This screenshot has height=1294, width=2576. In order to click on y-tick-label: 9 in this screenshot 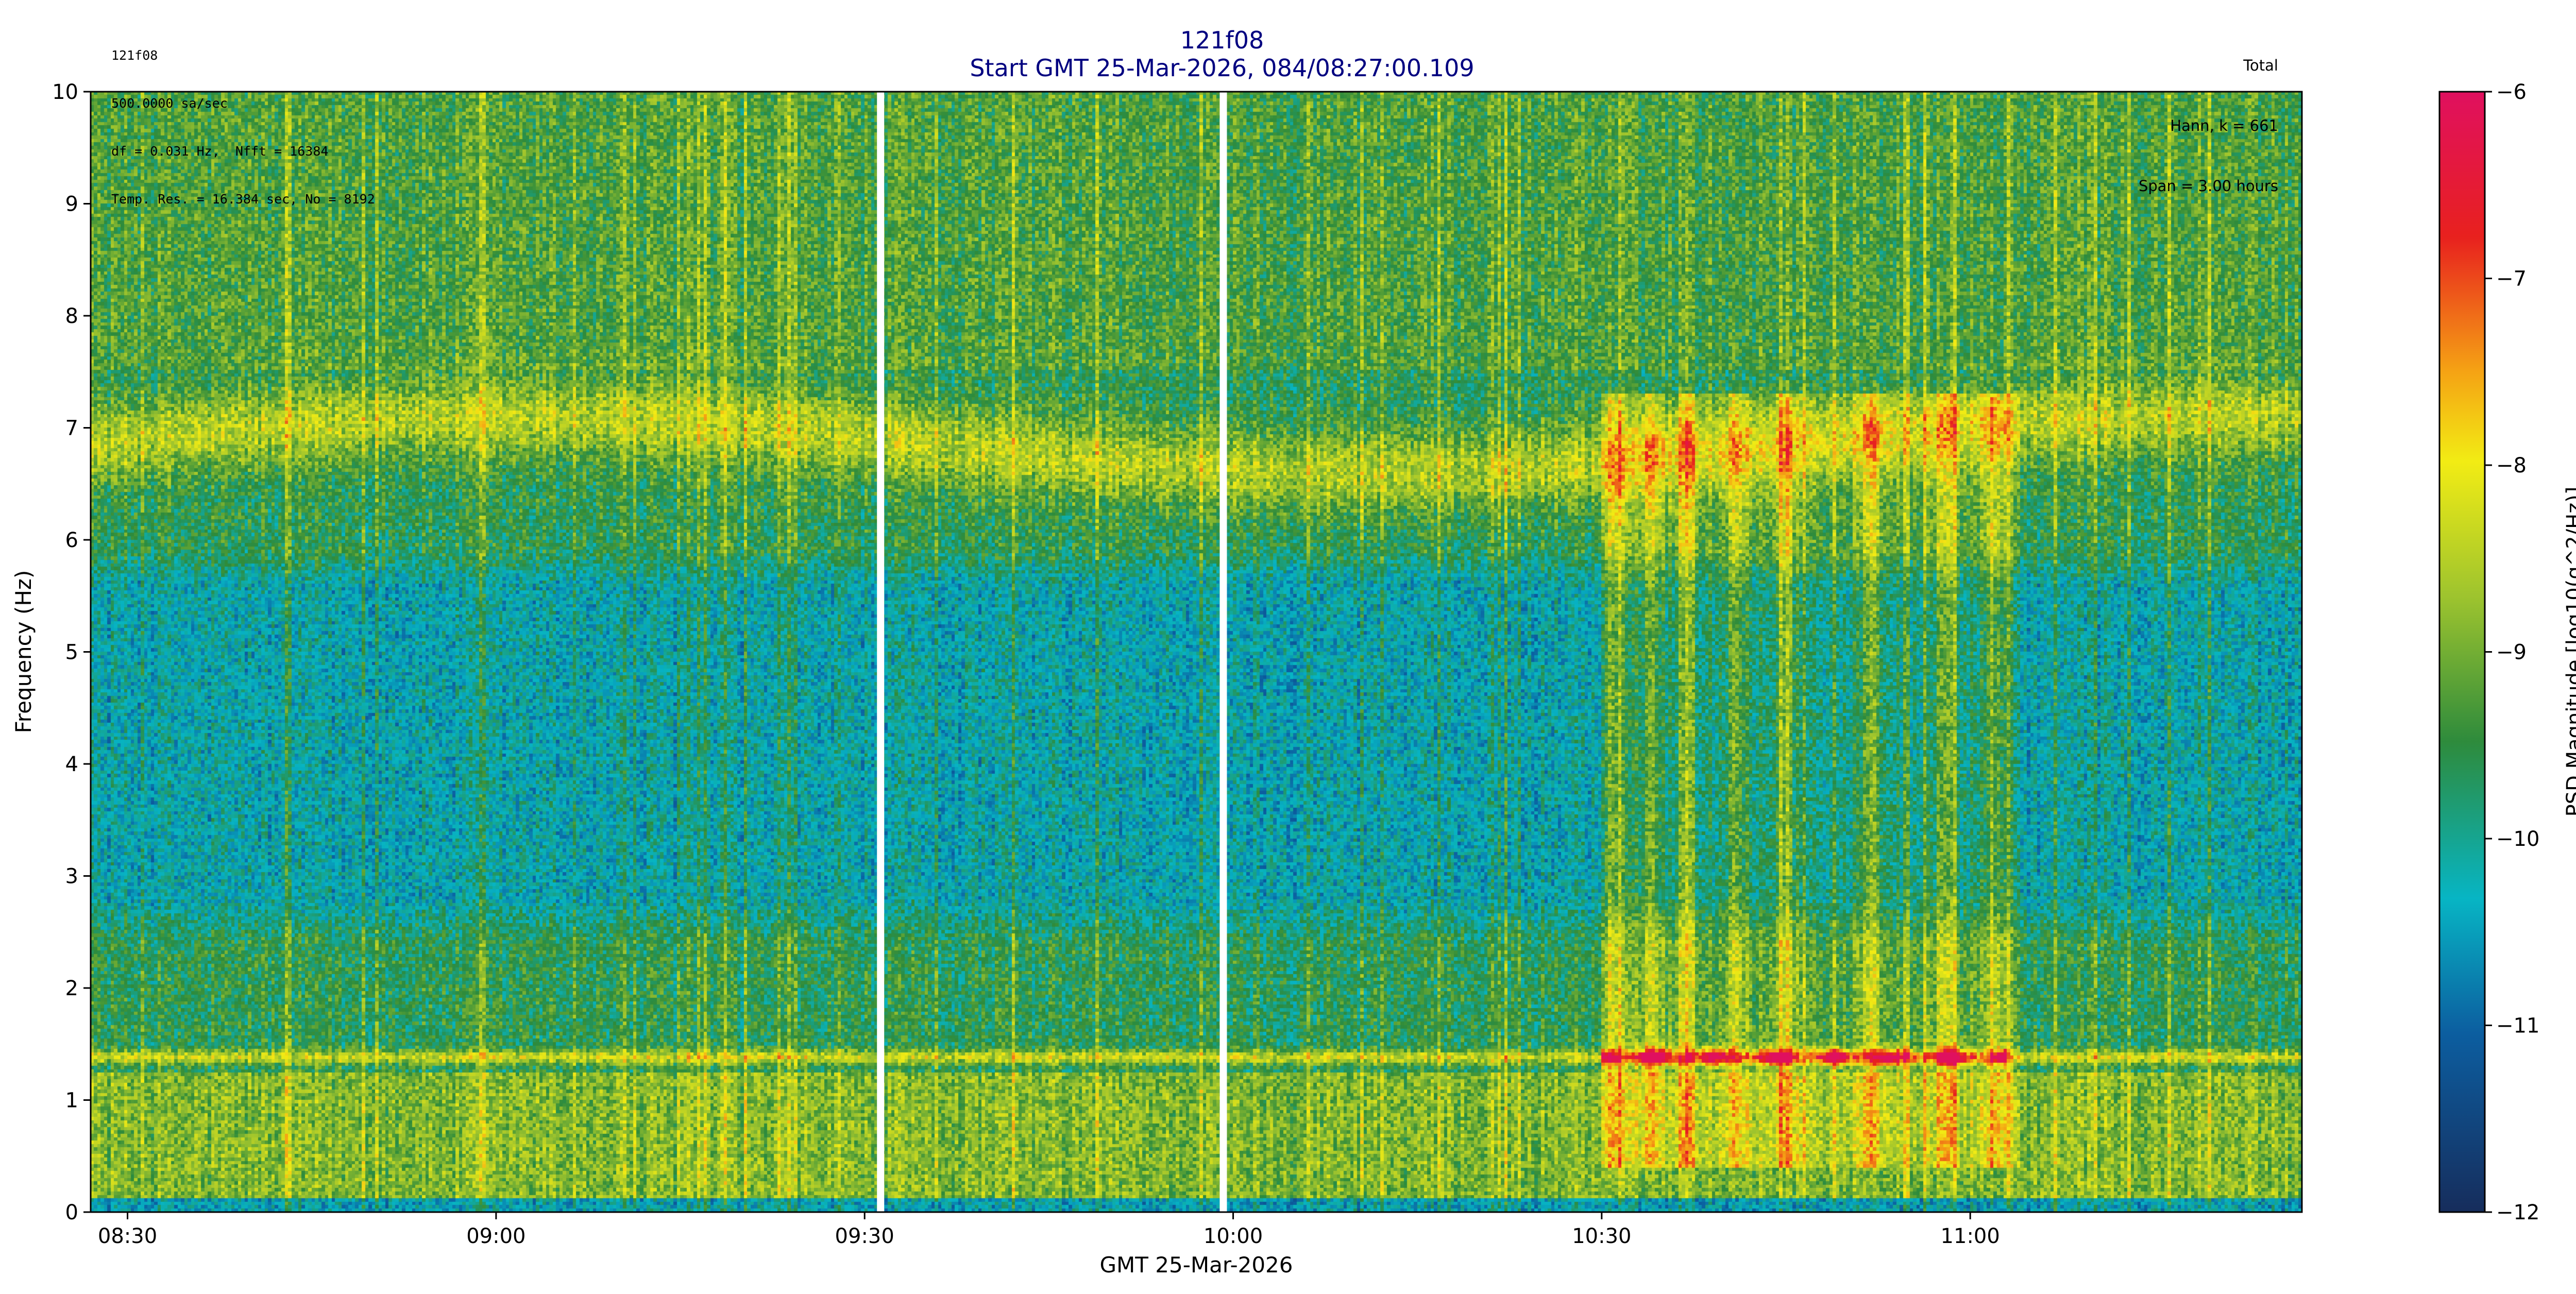, I will do `click(71, 204)`.